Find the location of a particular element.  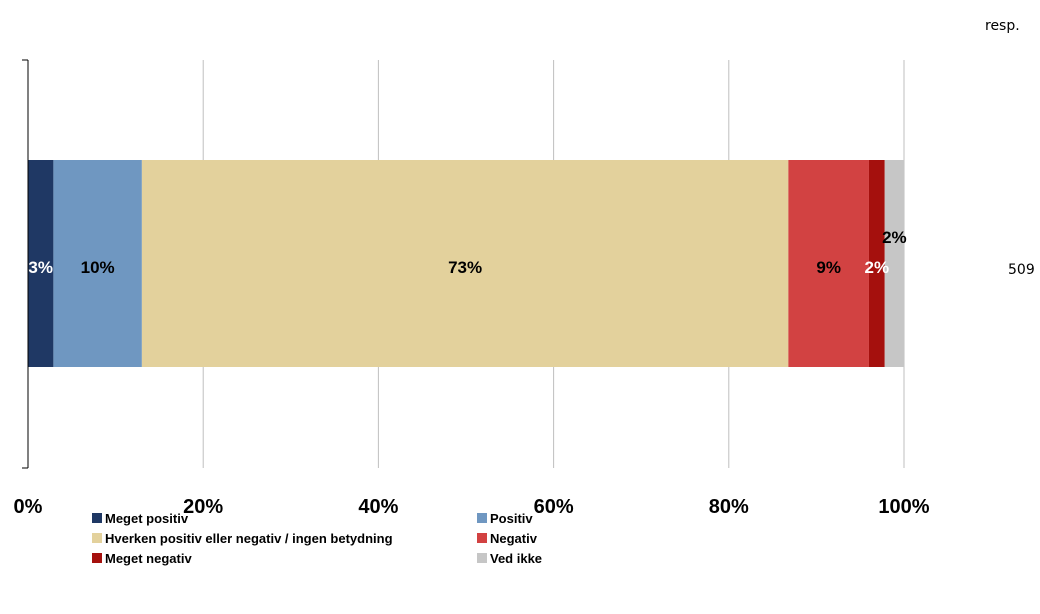

legend-label: Negativ is located at coordinates (514, 538).